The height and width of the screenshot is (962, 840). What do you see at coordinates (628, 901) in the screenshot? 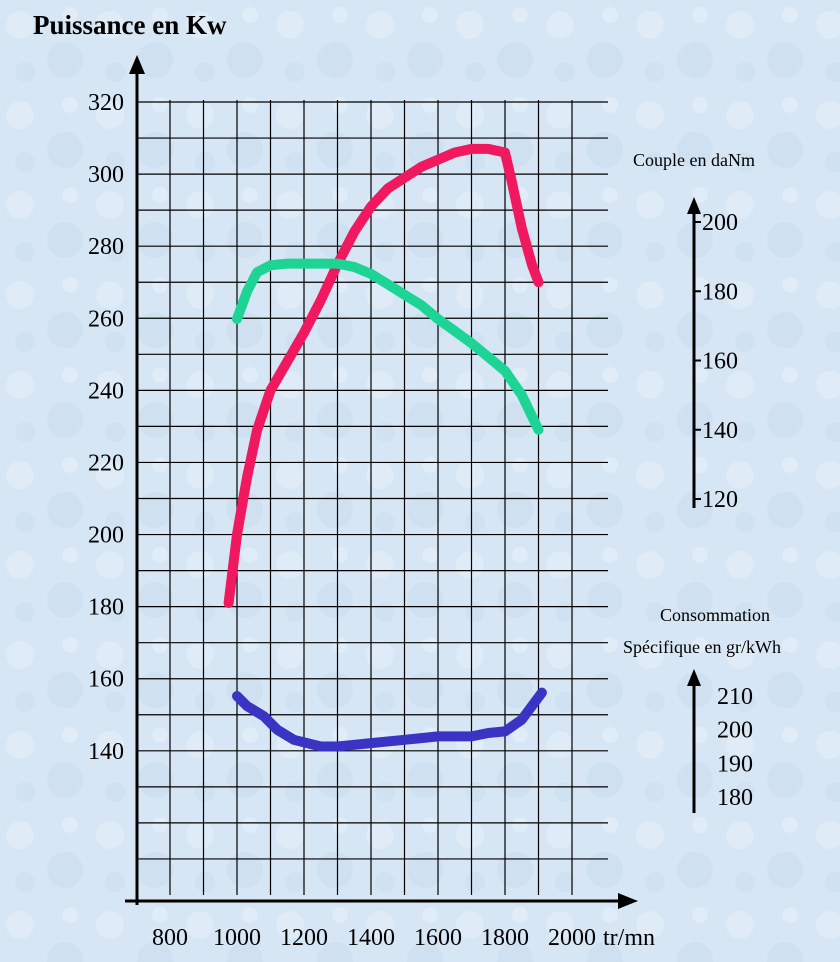
I see `x-axis-arrow` at bounding box center [628, 901].